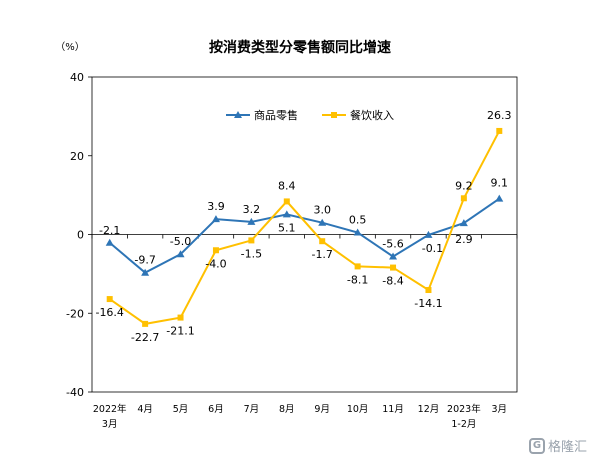 The width and height of the screenshot is (595, 461). Describe the element at coordinates (287, 227) in the screenshot. I see `data-label: 5.1` at that location.